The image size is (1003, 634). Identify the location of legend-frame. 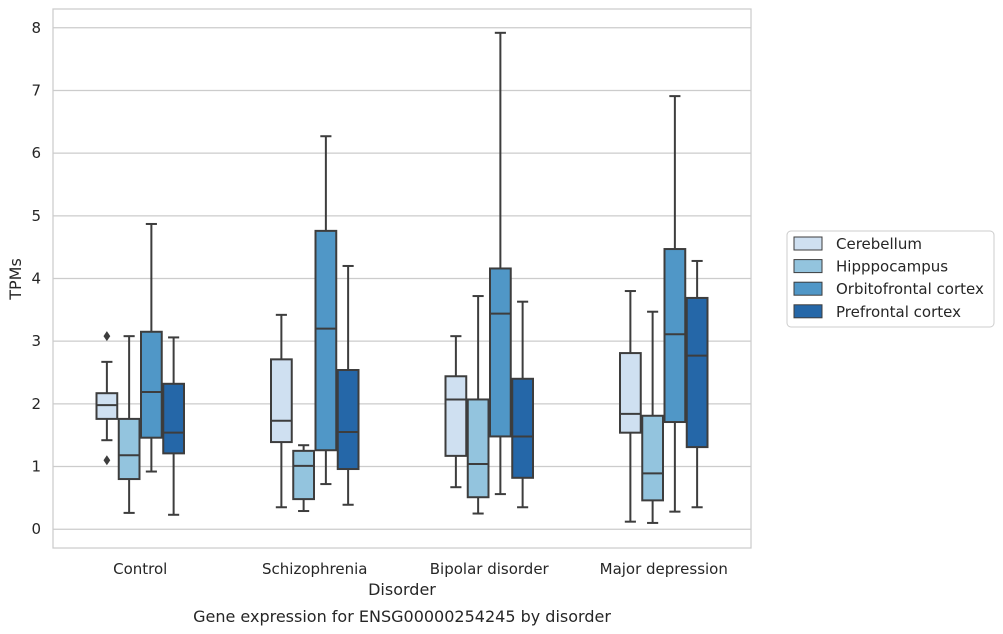
(890, 279).